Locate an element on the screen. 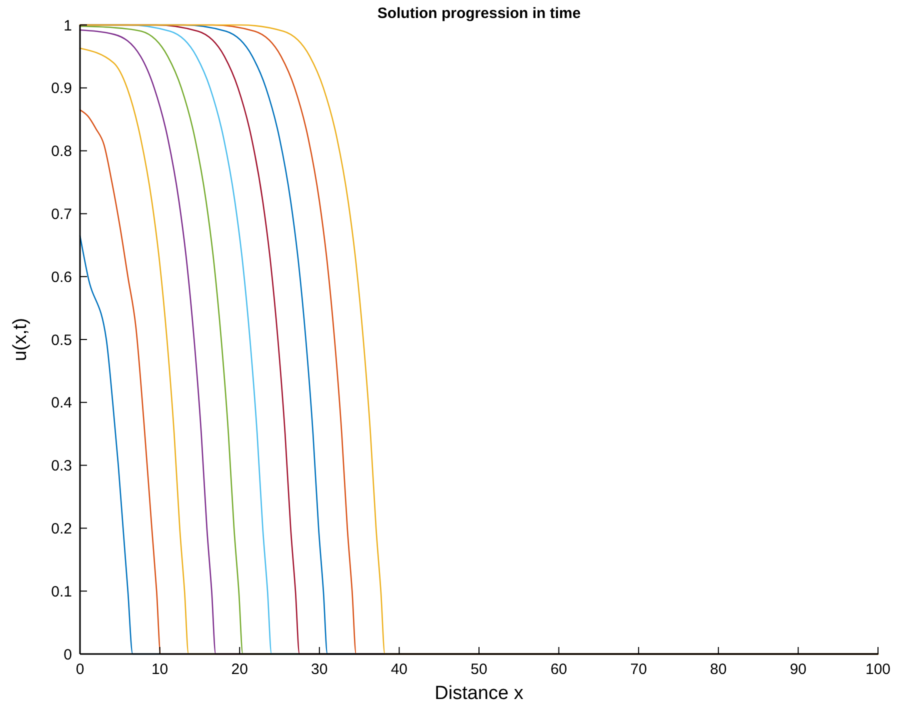 The image size is (899, 713). x-tick-label: 70 is located at coordinates (638, 669).